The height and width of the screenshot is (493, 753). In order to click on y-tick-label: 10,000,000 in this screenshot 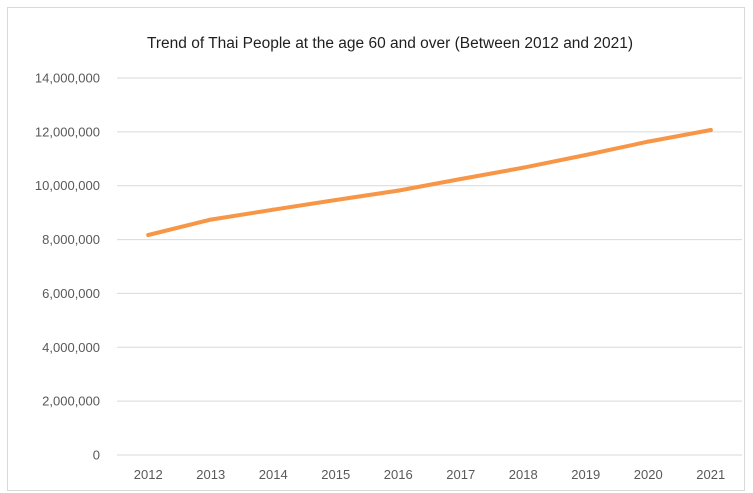, I will do `click(67, 185)`.